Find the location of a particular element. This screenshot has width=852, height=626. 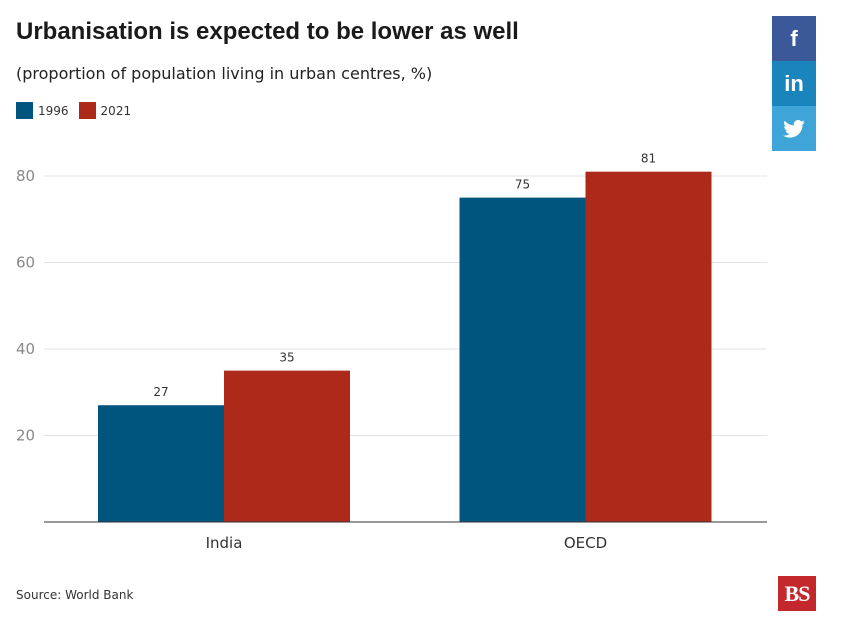

bar-oecd-1996 is located at coordinates (522, 359).